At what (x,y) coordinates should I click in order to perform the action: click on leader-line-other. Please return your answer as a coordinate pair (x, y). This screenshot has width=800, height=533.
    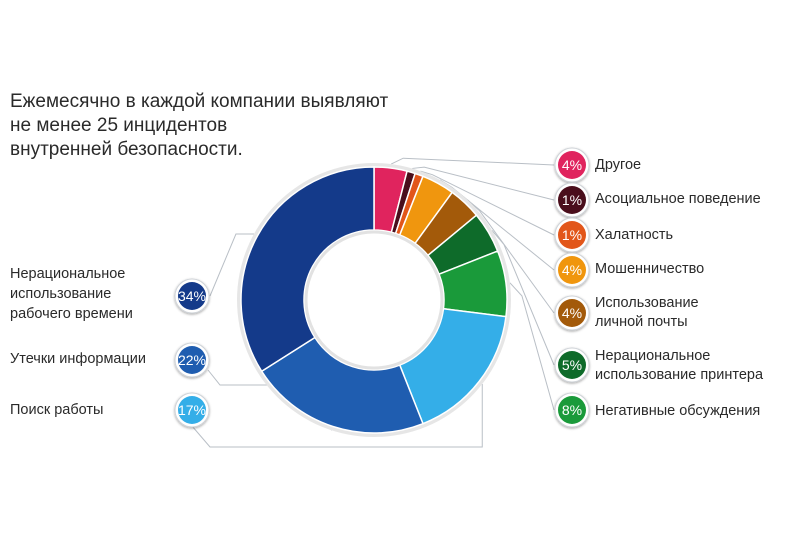
    Looking at the image, I should click on (472, 161).